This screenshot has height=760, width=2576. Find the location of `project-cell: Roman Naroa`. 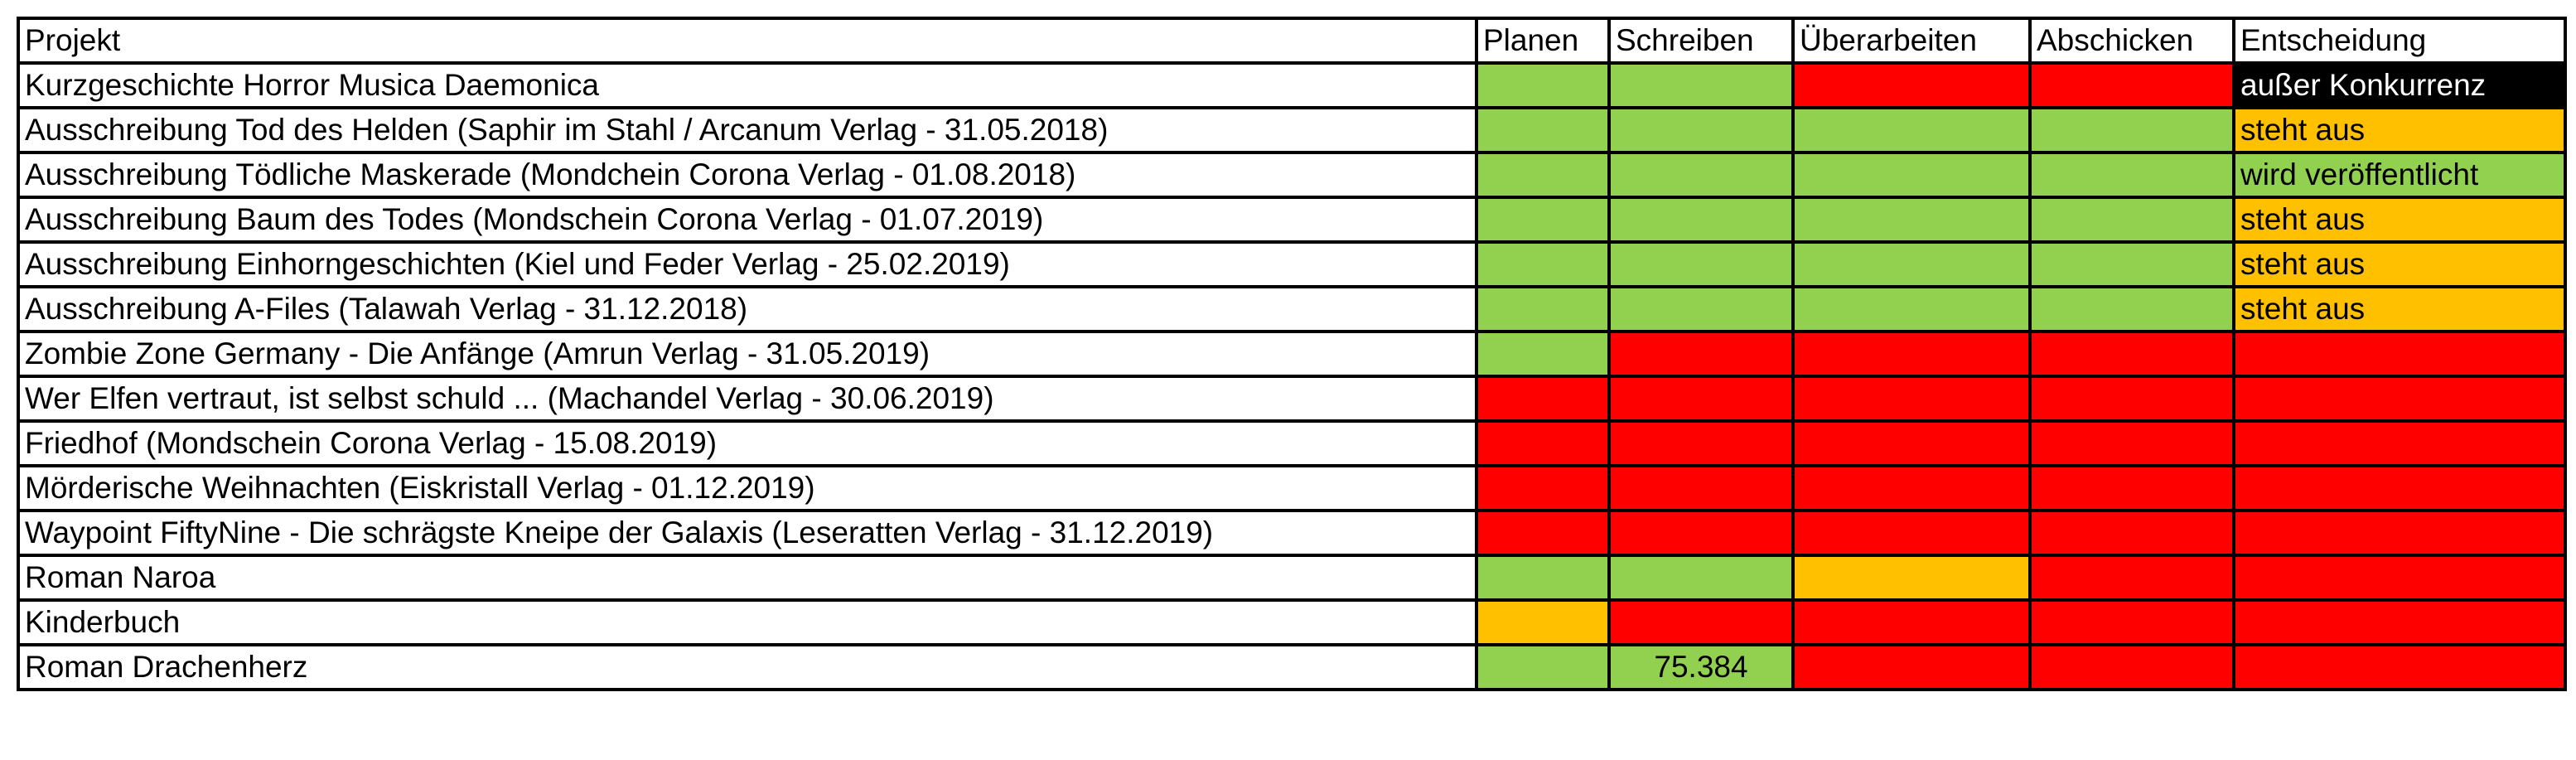

project-cell: Roman Naroa is located at coordinates (747, 578).